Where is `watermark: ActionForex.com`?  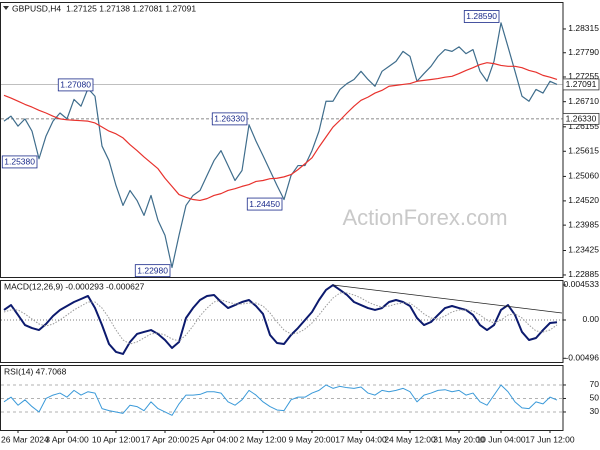 watermark: ActionForex.com is located at coordinates (424, 217).